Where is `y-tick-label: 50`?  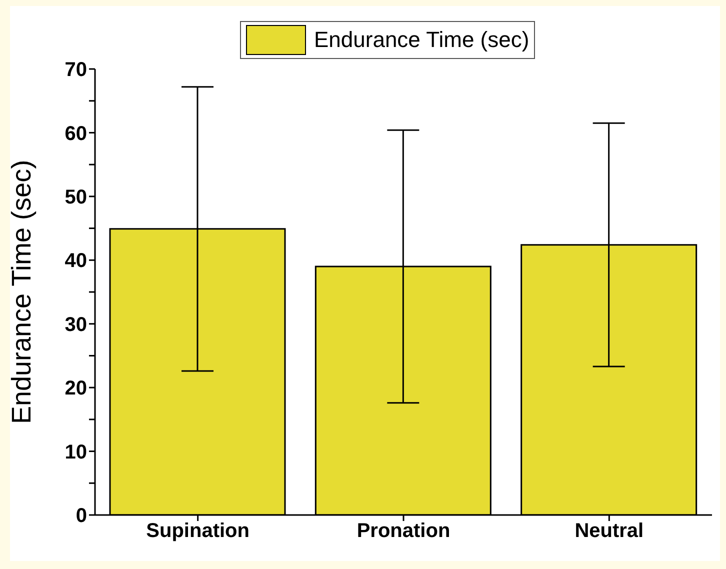
y-tick-label: 50 is located at coordinates (75, 197).